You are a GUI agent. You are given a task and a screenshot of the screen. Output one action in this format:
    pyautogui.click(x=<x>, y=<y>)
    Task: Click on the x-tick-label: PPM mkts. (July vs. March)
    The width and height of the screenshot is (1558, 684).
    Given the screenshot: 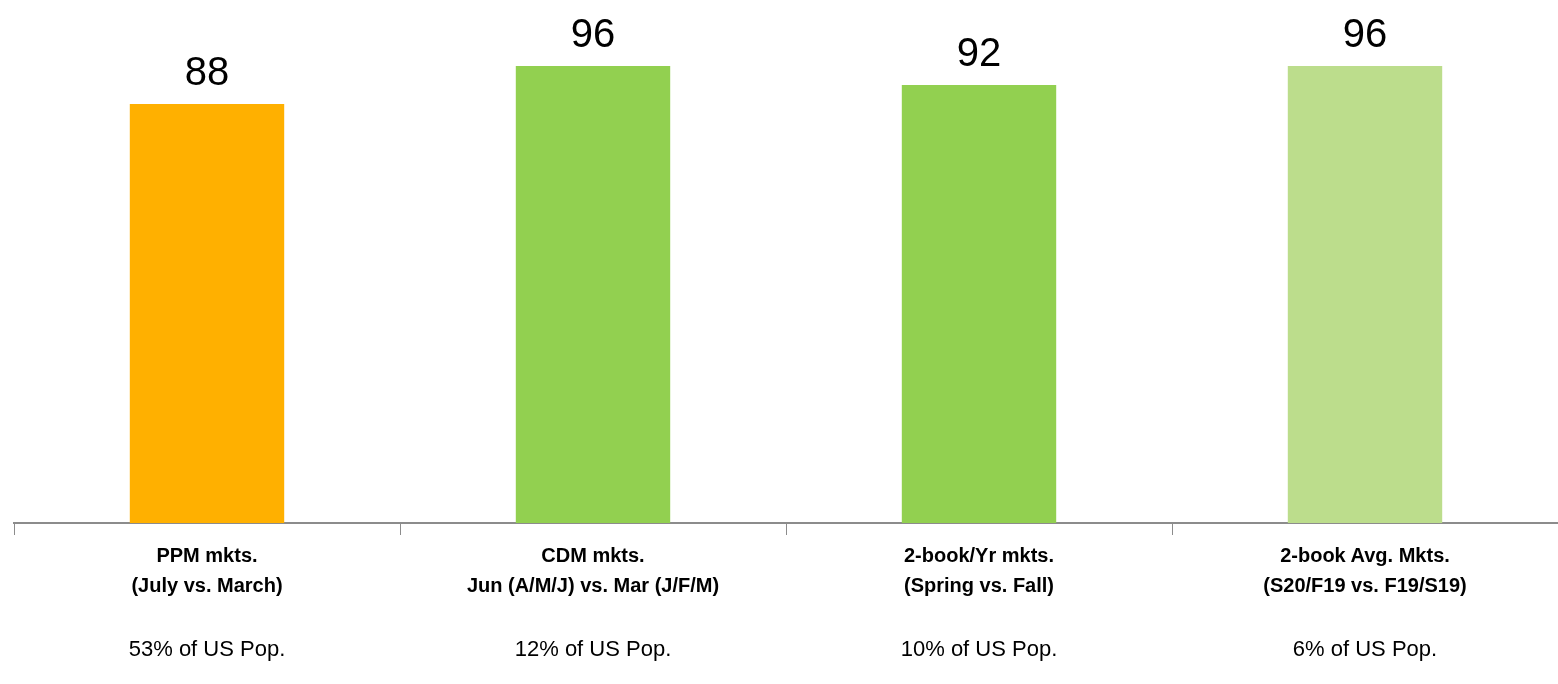 What is the action you would take?
    pyautogui.click(x=207, y=569)
    